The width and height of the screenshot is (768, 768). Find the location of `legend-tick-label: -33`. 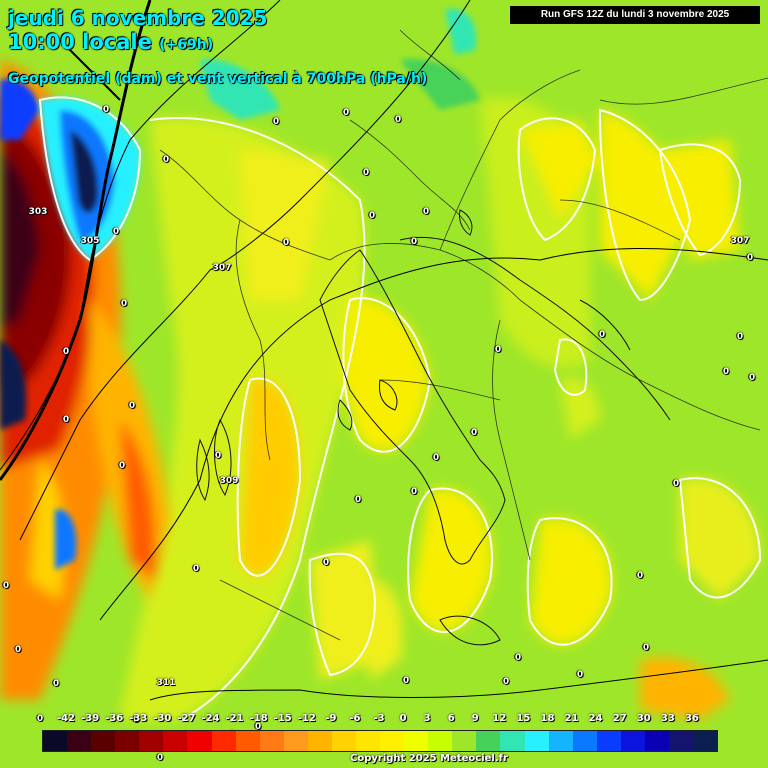

legend-tick-label: -33 is located at coordinates (138, 718).